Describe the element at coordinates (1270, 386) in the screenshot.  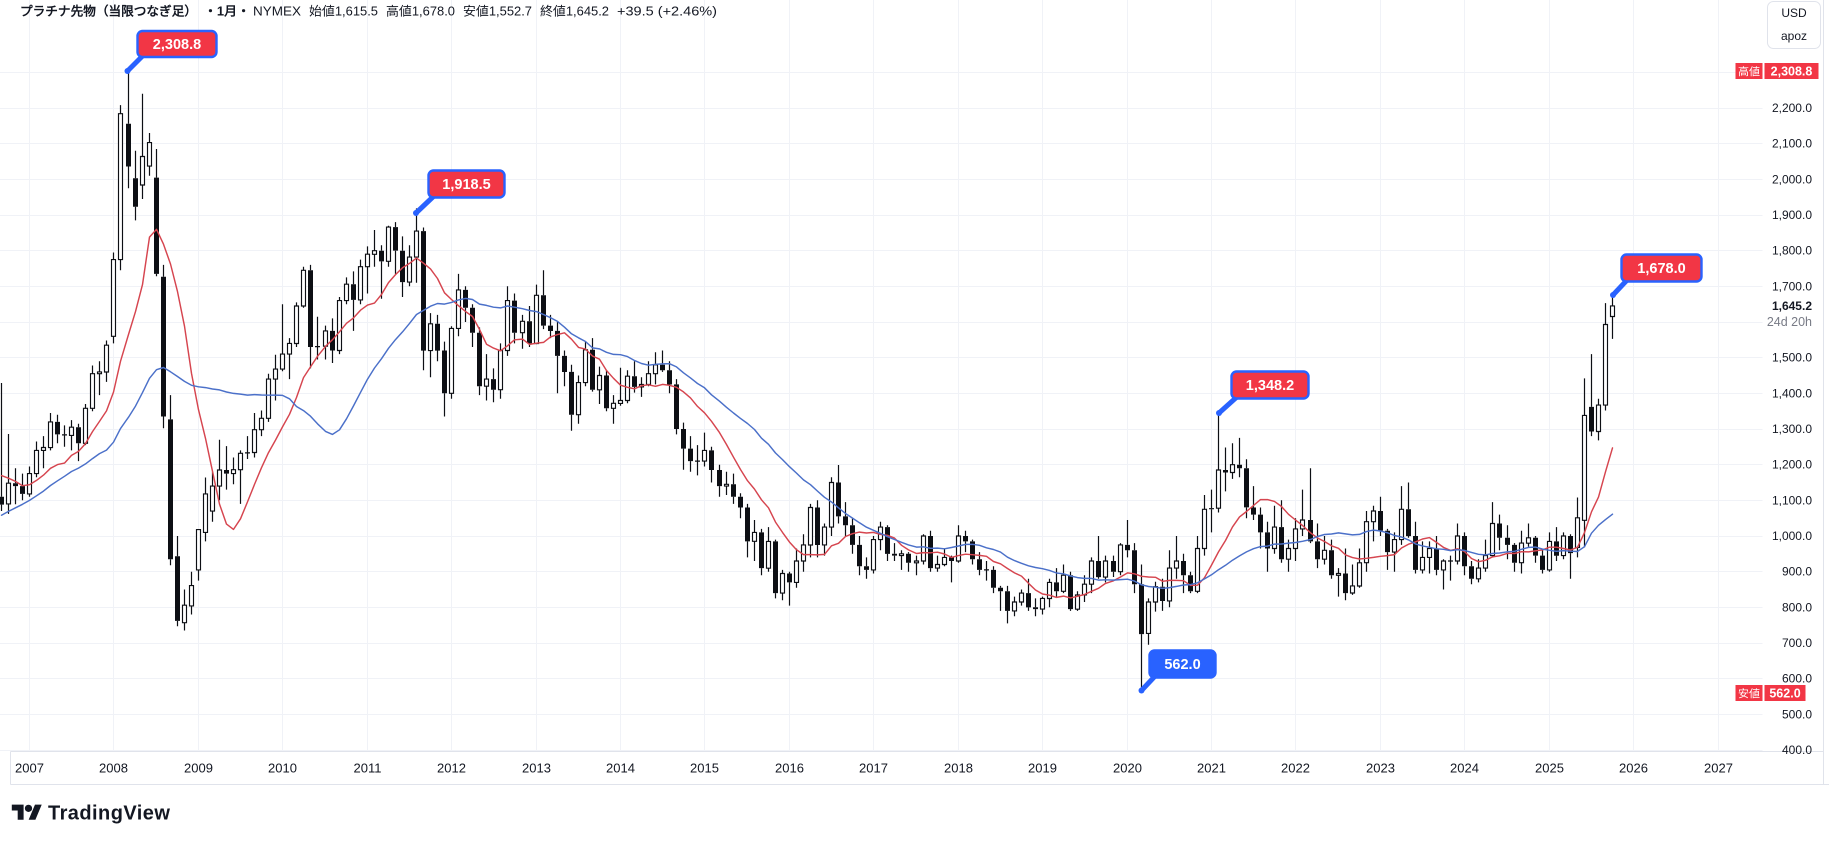
I see `svg-text: 1,348.2` at that location.